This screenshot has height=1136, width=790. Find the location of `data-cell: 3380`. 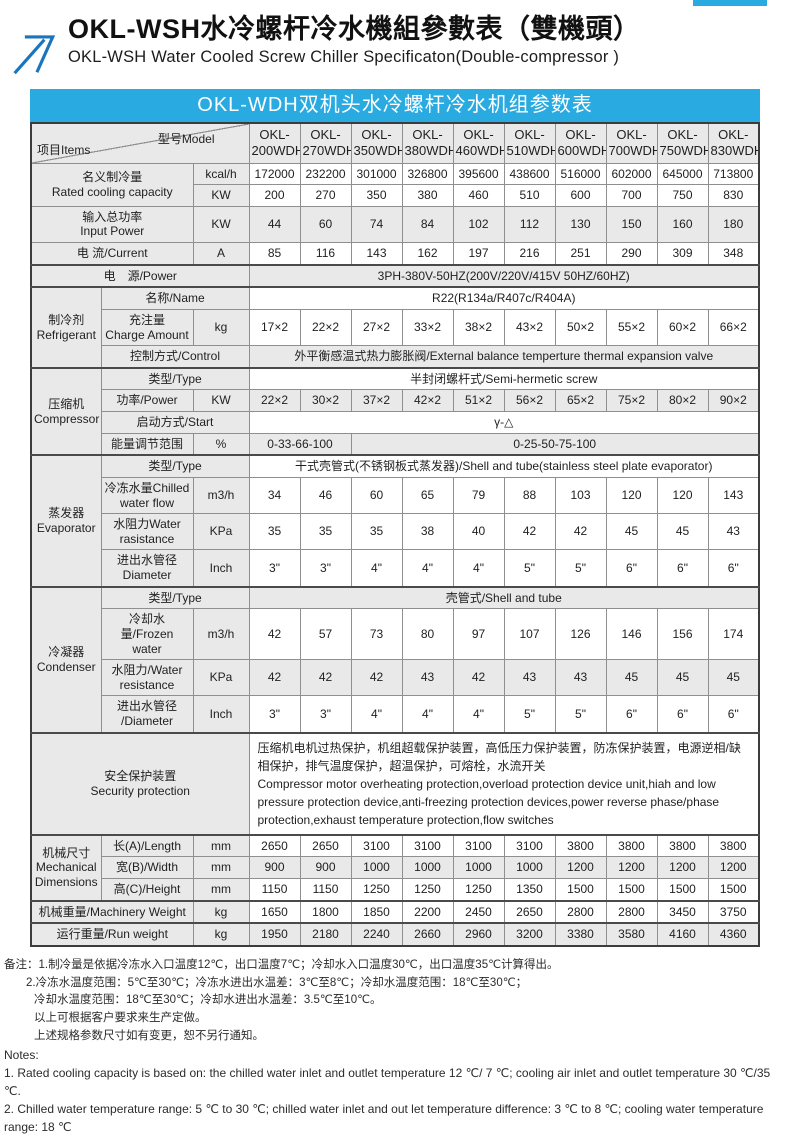

data-cell: 3380 is located at coordinates (580, 934).